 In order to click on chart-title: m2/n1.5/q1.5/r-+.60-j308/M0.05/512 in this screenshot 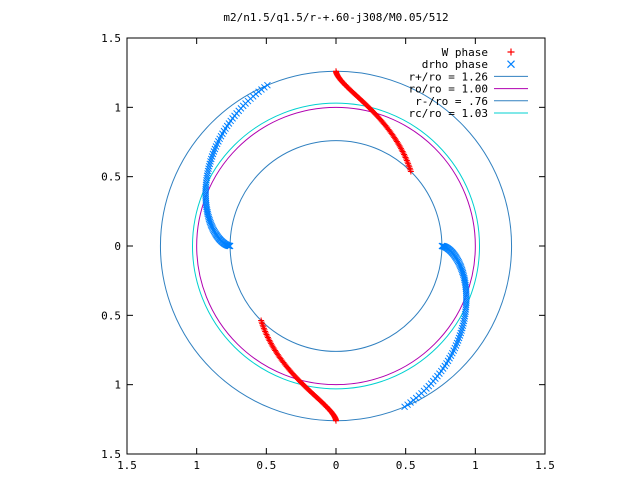, I will do `click(335, 17)`.